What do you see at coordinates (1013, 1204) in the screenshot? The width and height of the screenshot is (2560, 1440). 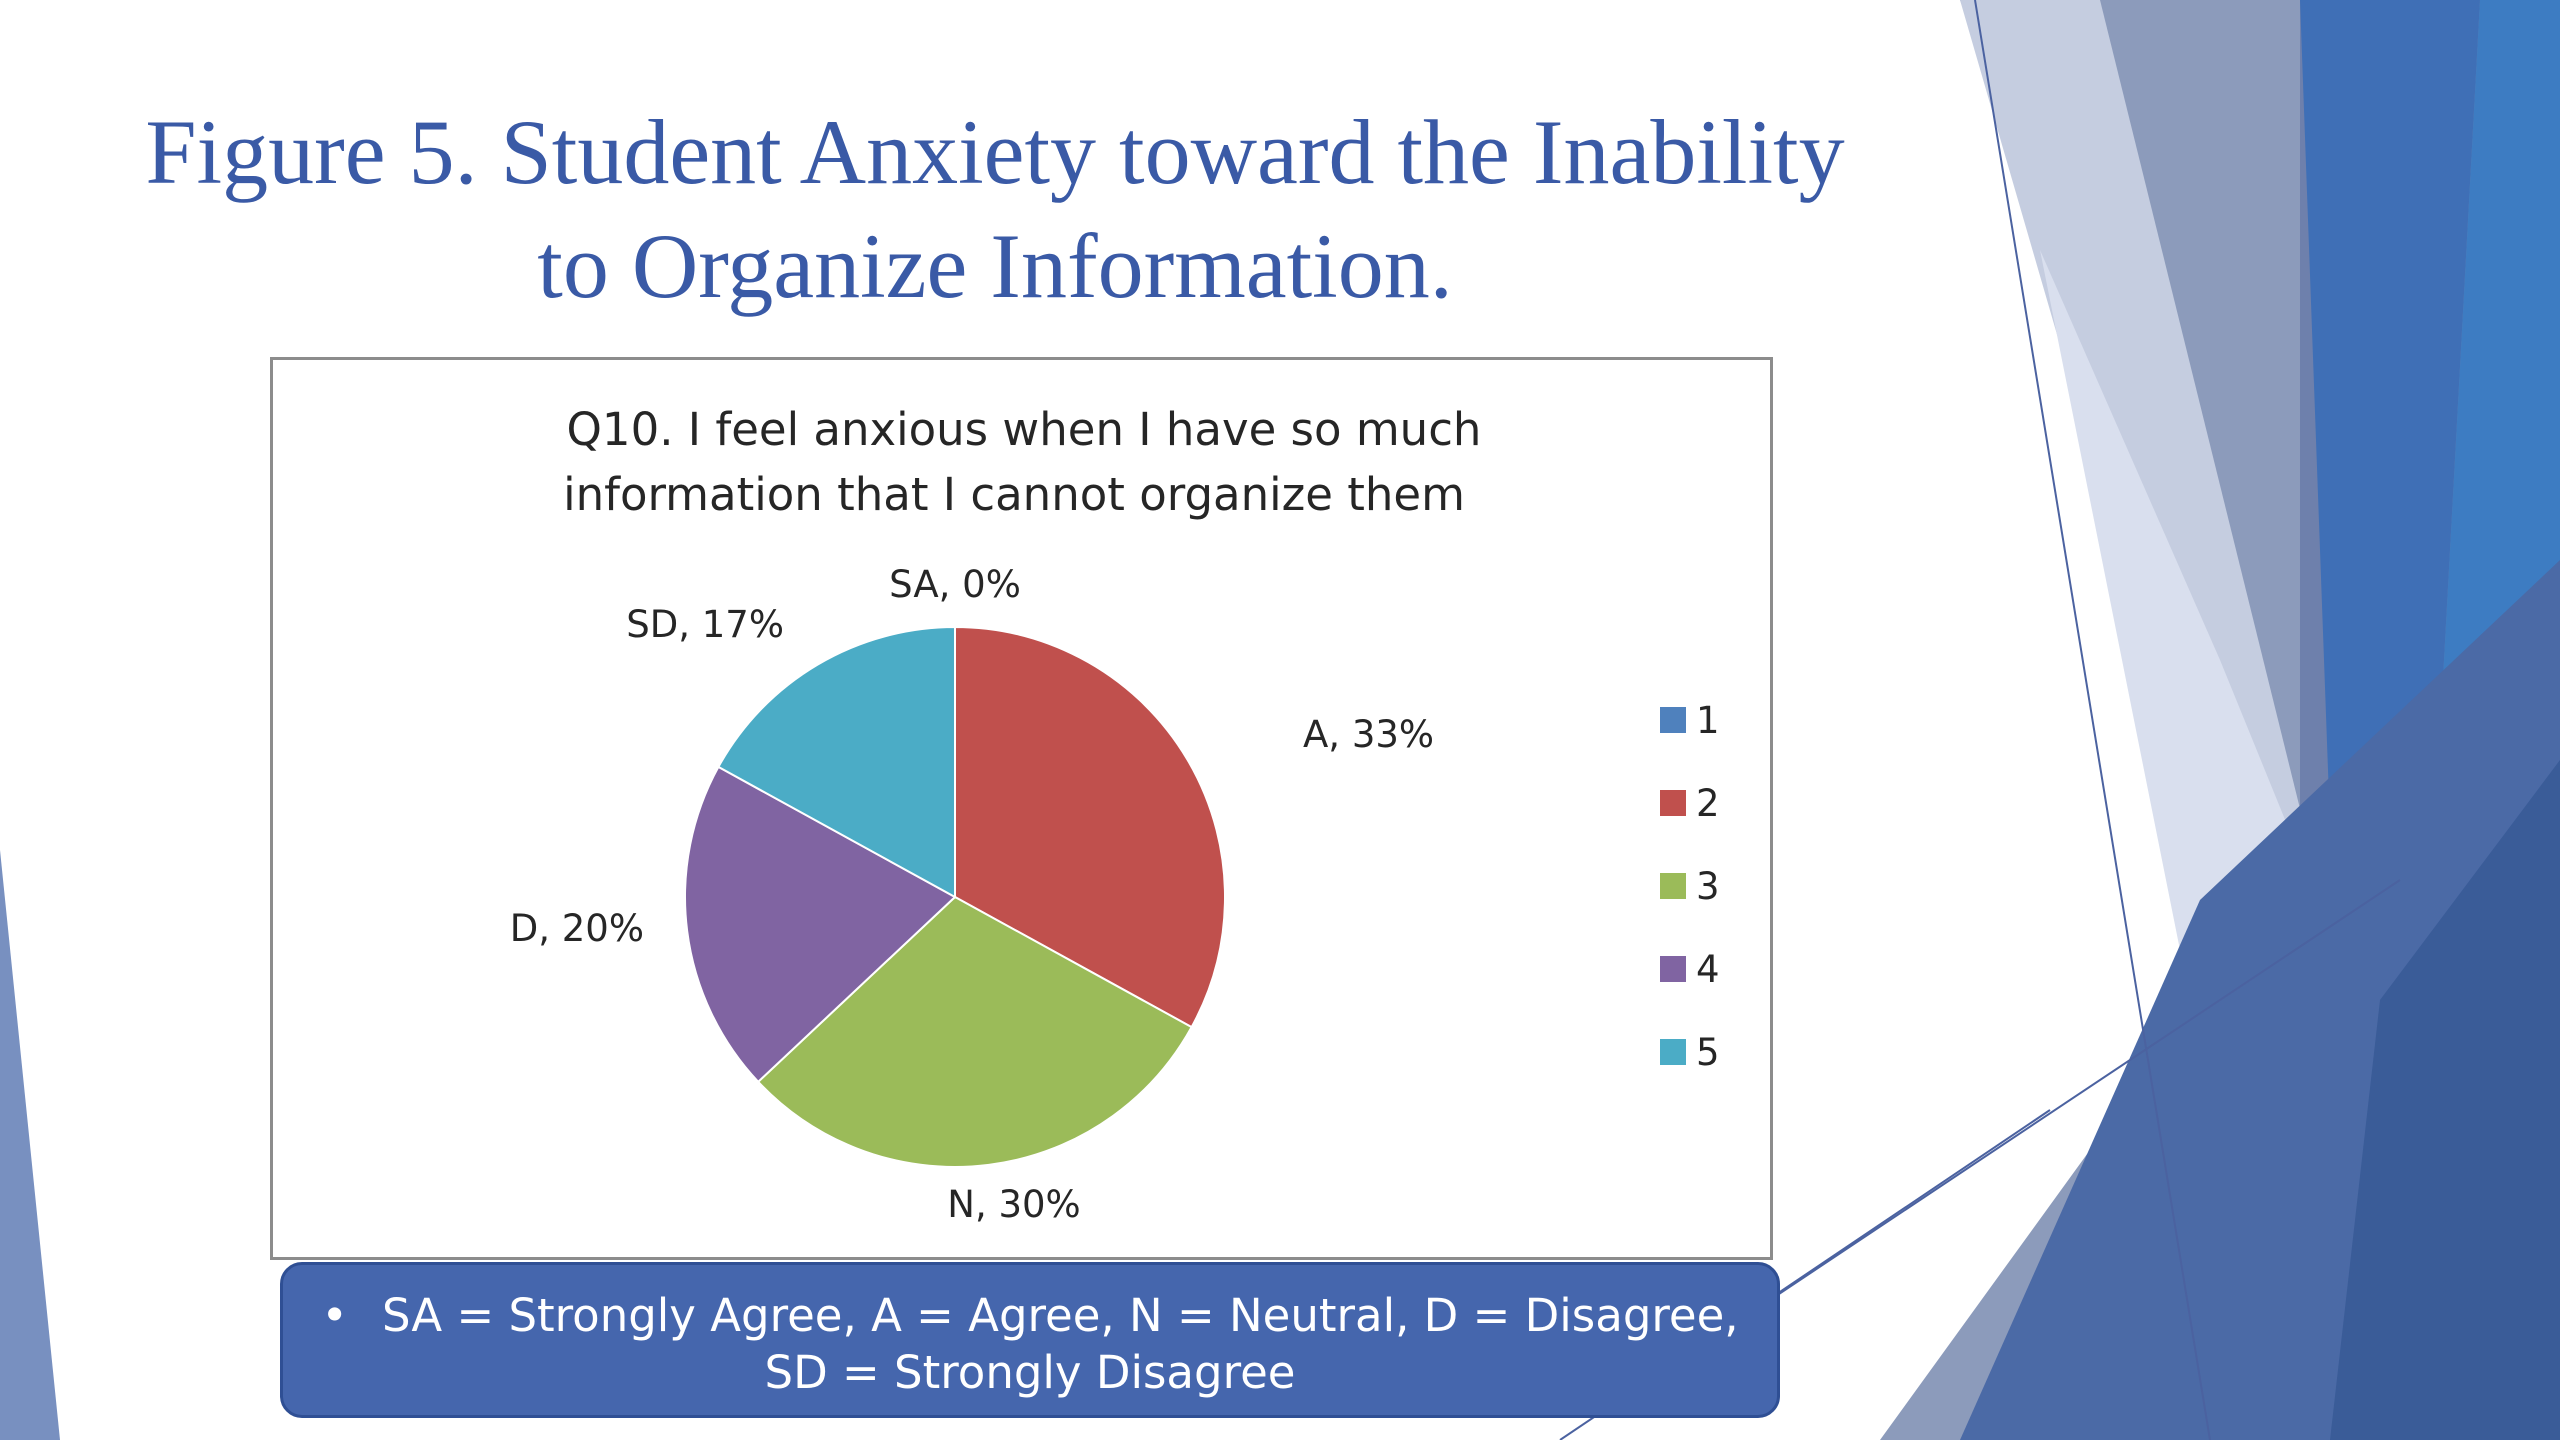 I see `data-label-n: N, 30%` at bounding box center [1013, 1204].